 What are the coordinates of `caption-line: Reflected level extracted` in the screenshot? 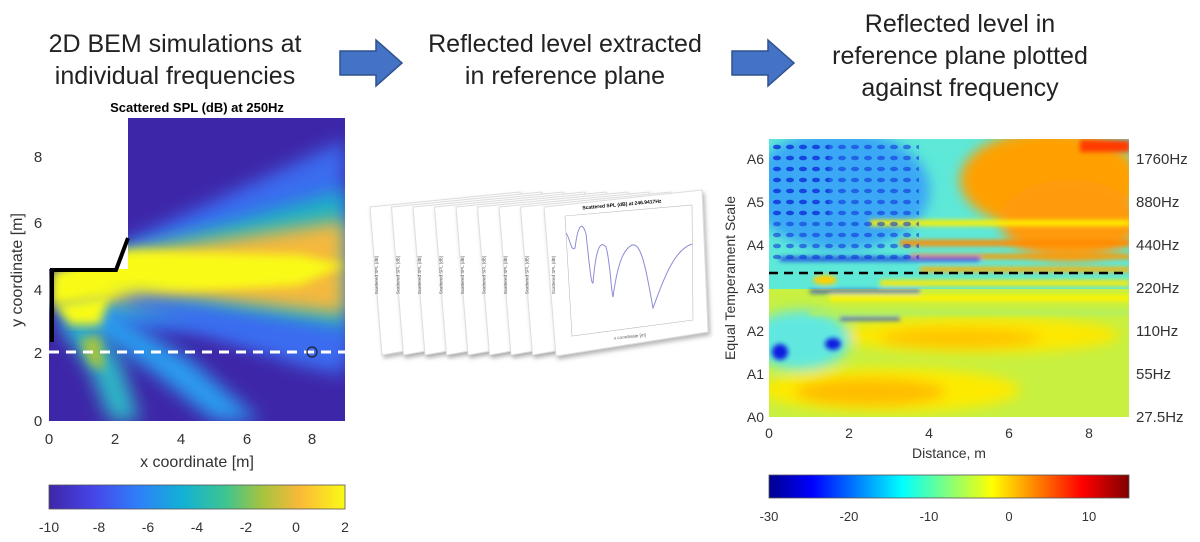 It's located at (565, 44).